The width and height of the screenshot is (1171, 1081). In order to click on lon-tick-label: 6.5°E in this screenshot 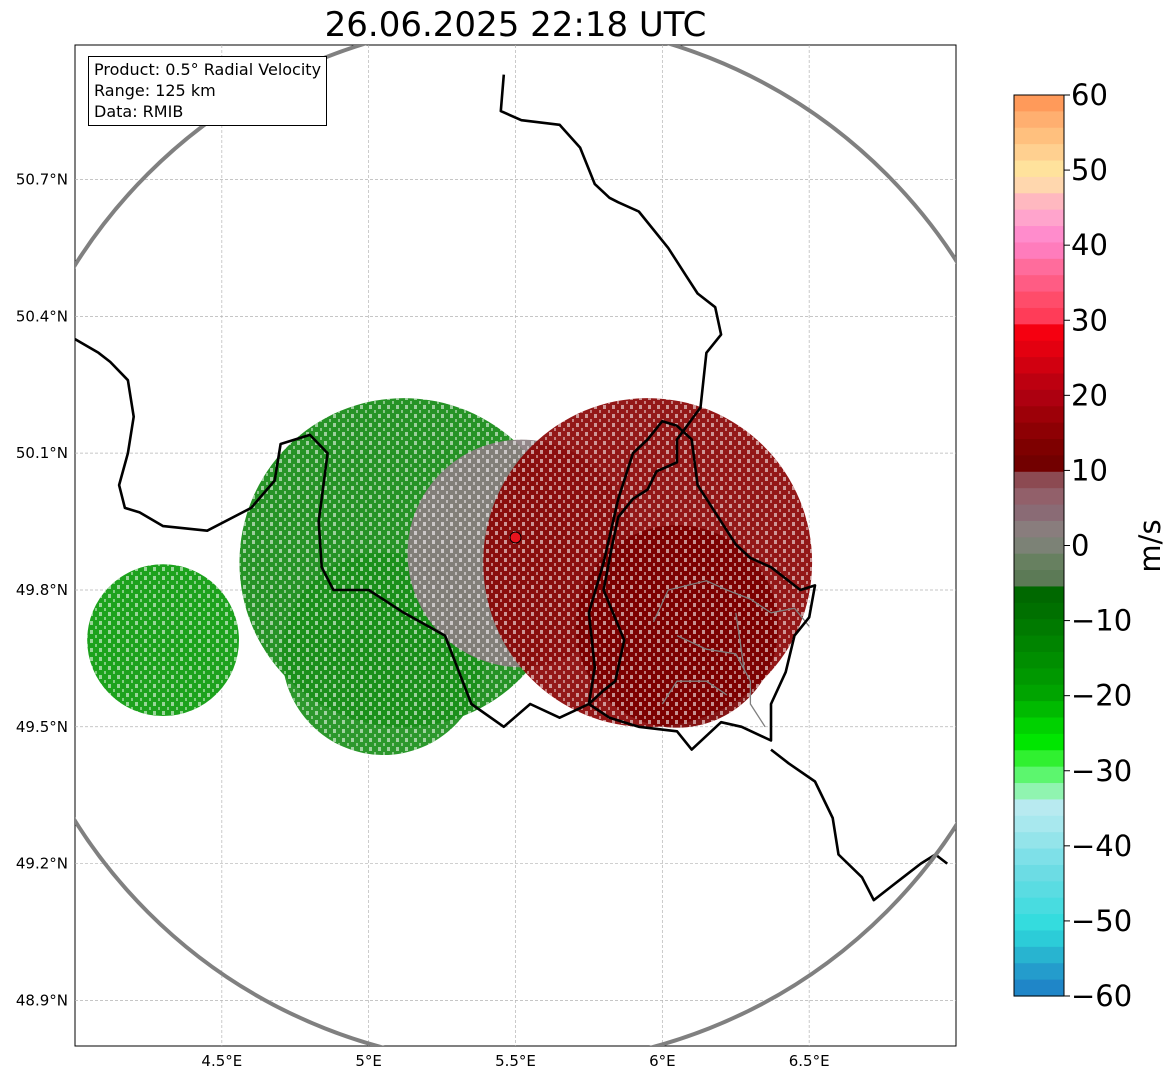, I will do `click(809, 1061)`.